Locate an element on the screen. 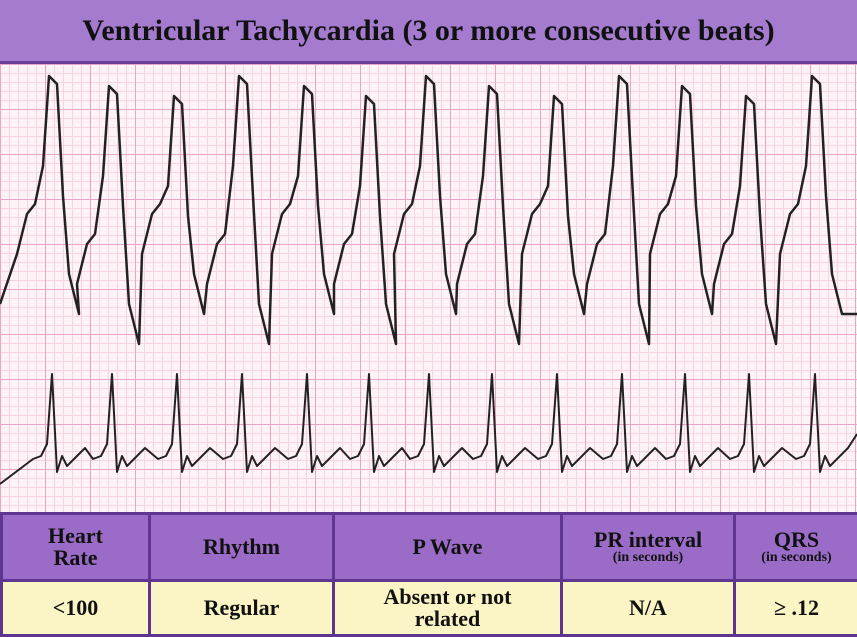  header-cell: Rhythm is located at coordinates (241, 547).